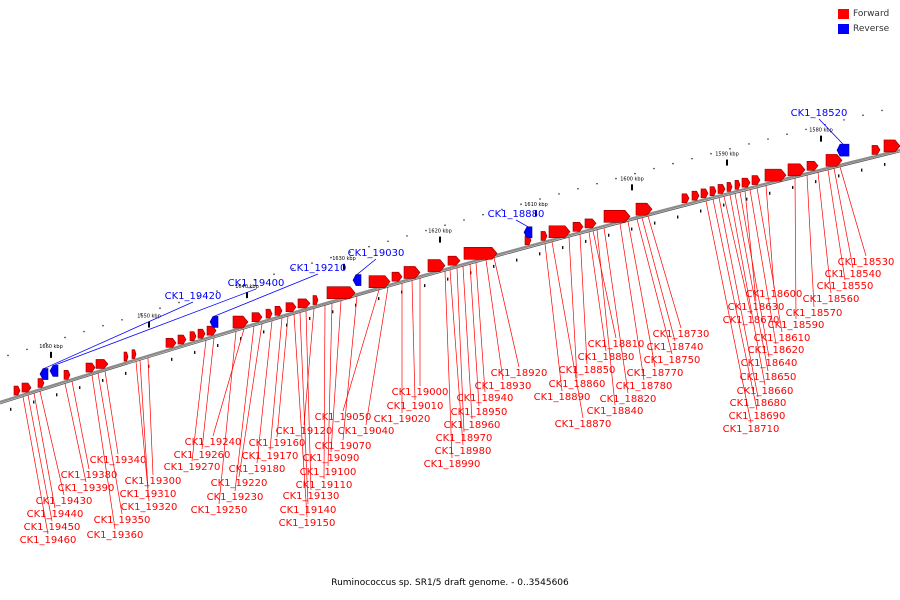  Describe the element at coordinates (756, 307) in the screenshot. I see `forward-gene-label: CK1_18630` at that location.